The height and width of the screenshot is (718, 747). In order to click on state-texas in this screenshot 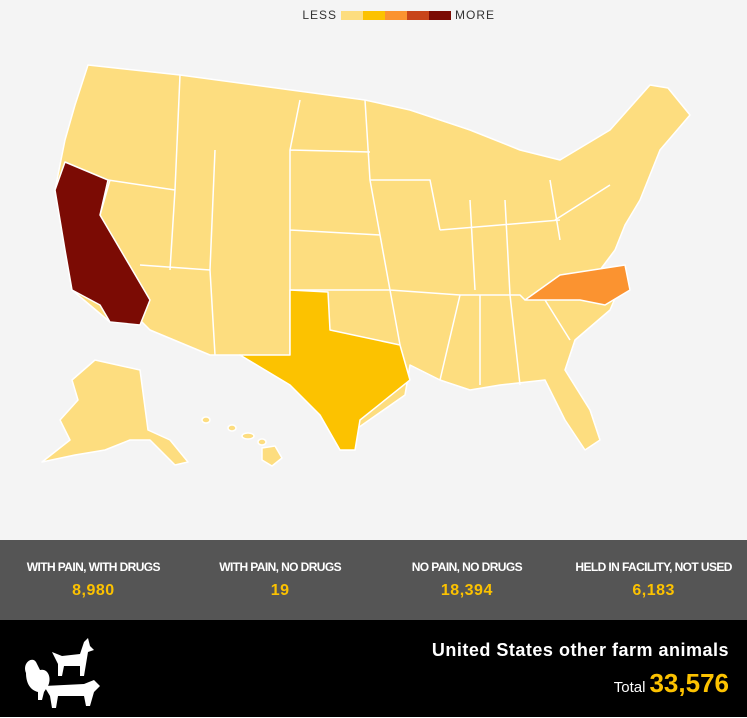, I will do `click(325, 370)`.